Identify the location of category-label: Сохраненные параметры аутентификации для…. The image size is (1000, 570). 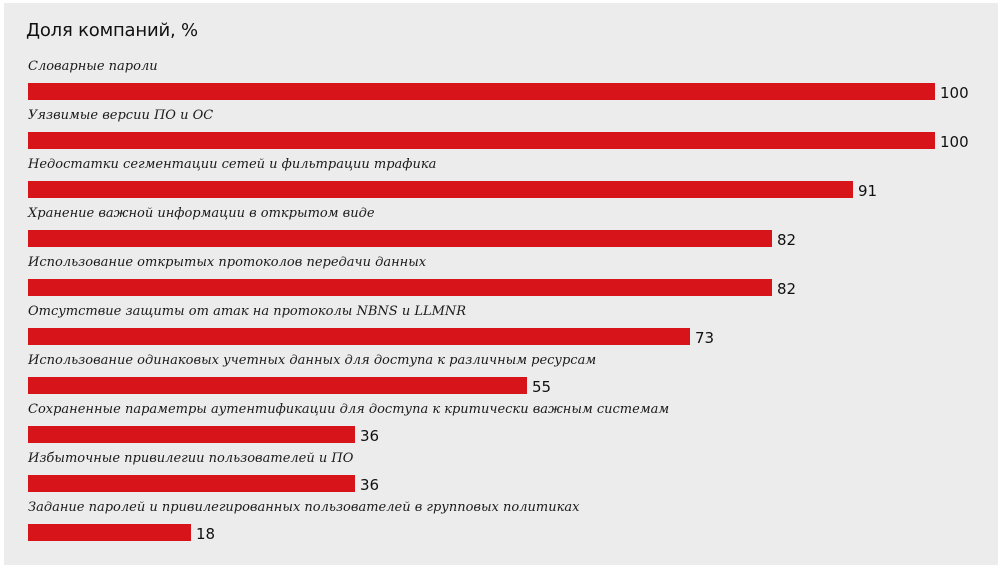
(349, 409).